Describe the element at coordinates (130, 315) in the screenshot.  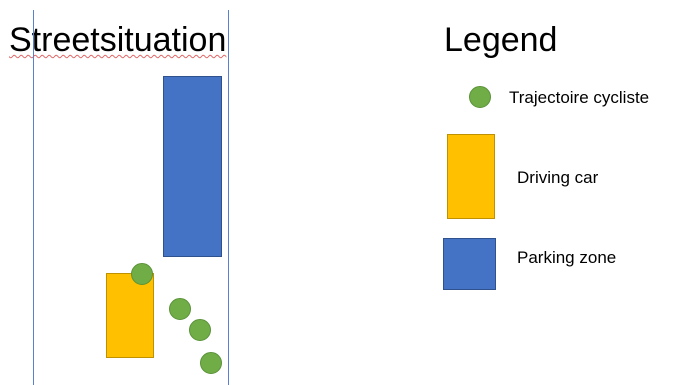
I see `driving-car` at that location.